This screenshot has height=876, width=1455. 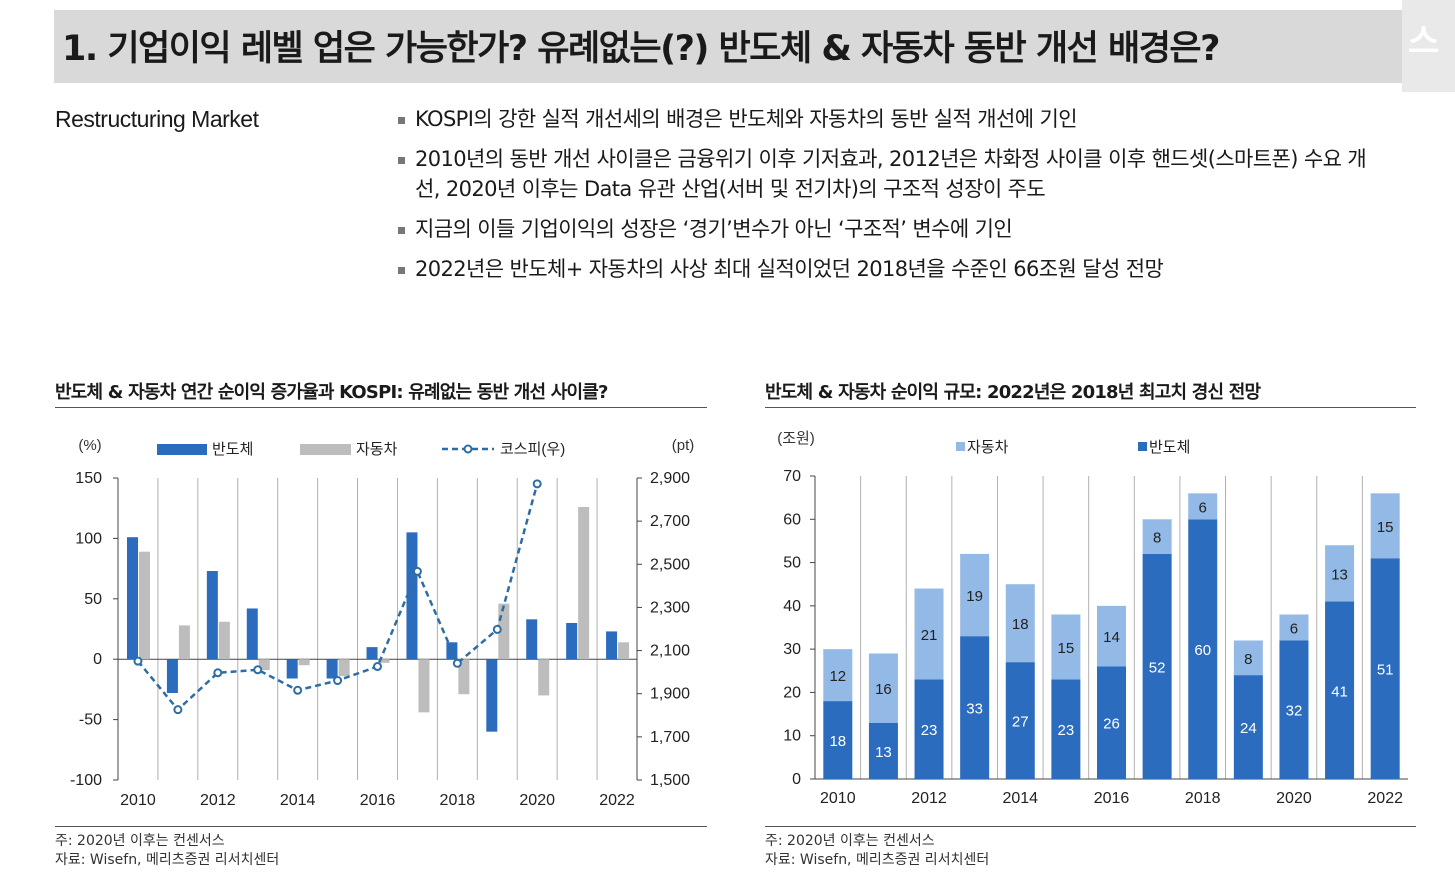 I want to click on semiconductor-value-label: 13, so click(x=883, y=752).